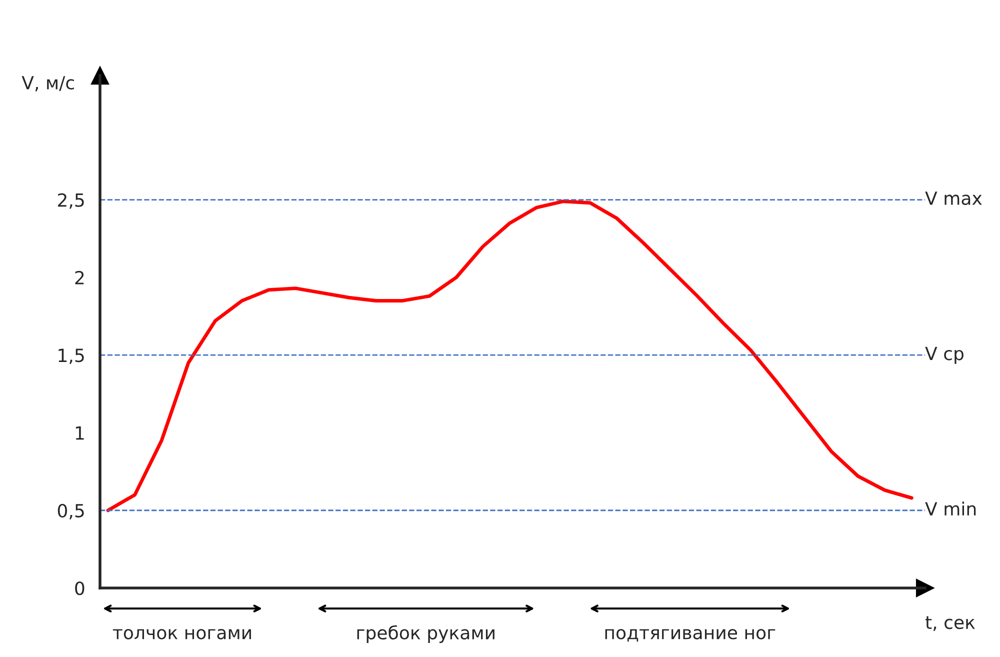 The image size is (1000, 657). I want to click on ref-line-label: V max, so click(953, 199).